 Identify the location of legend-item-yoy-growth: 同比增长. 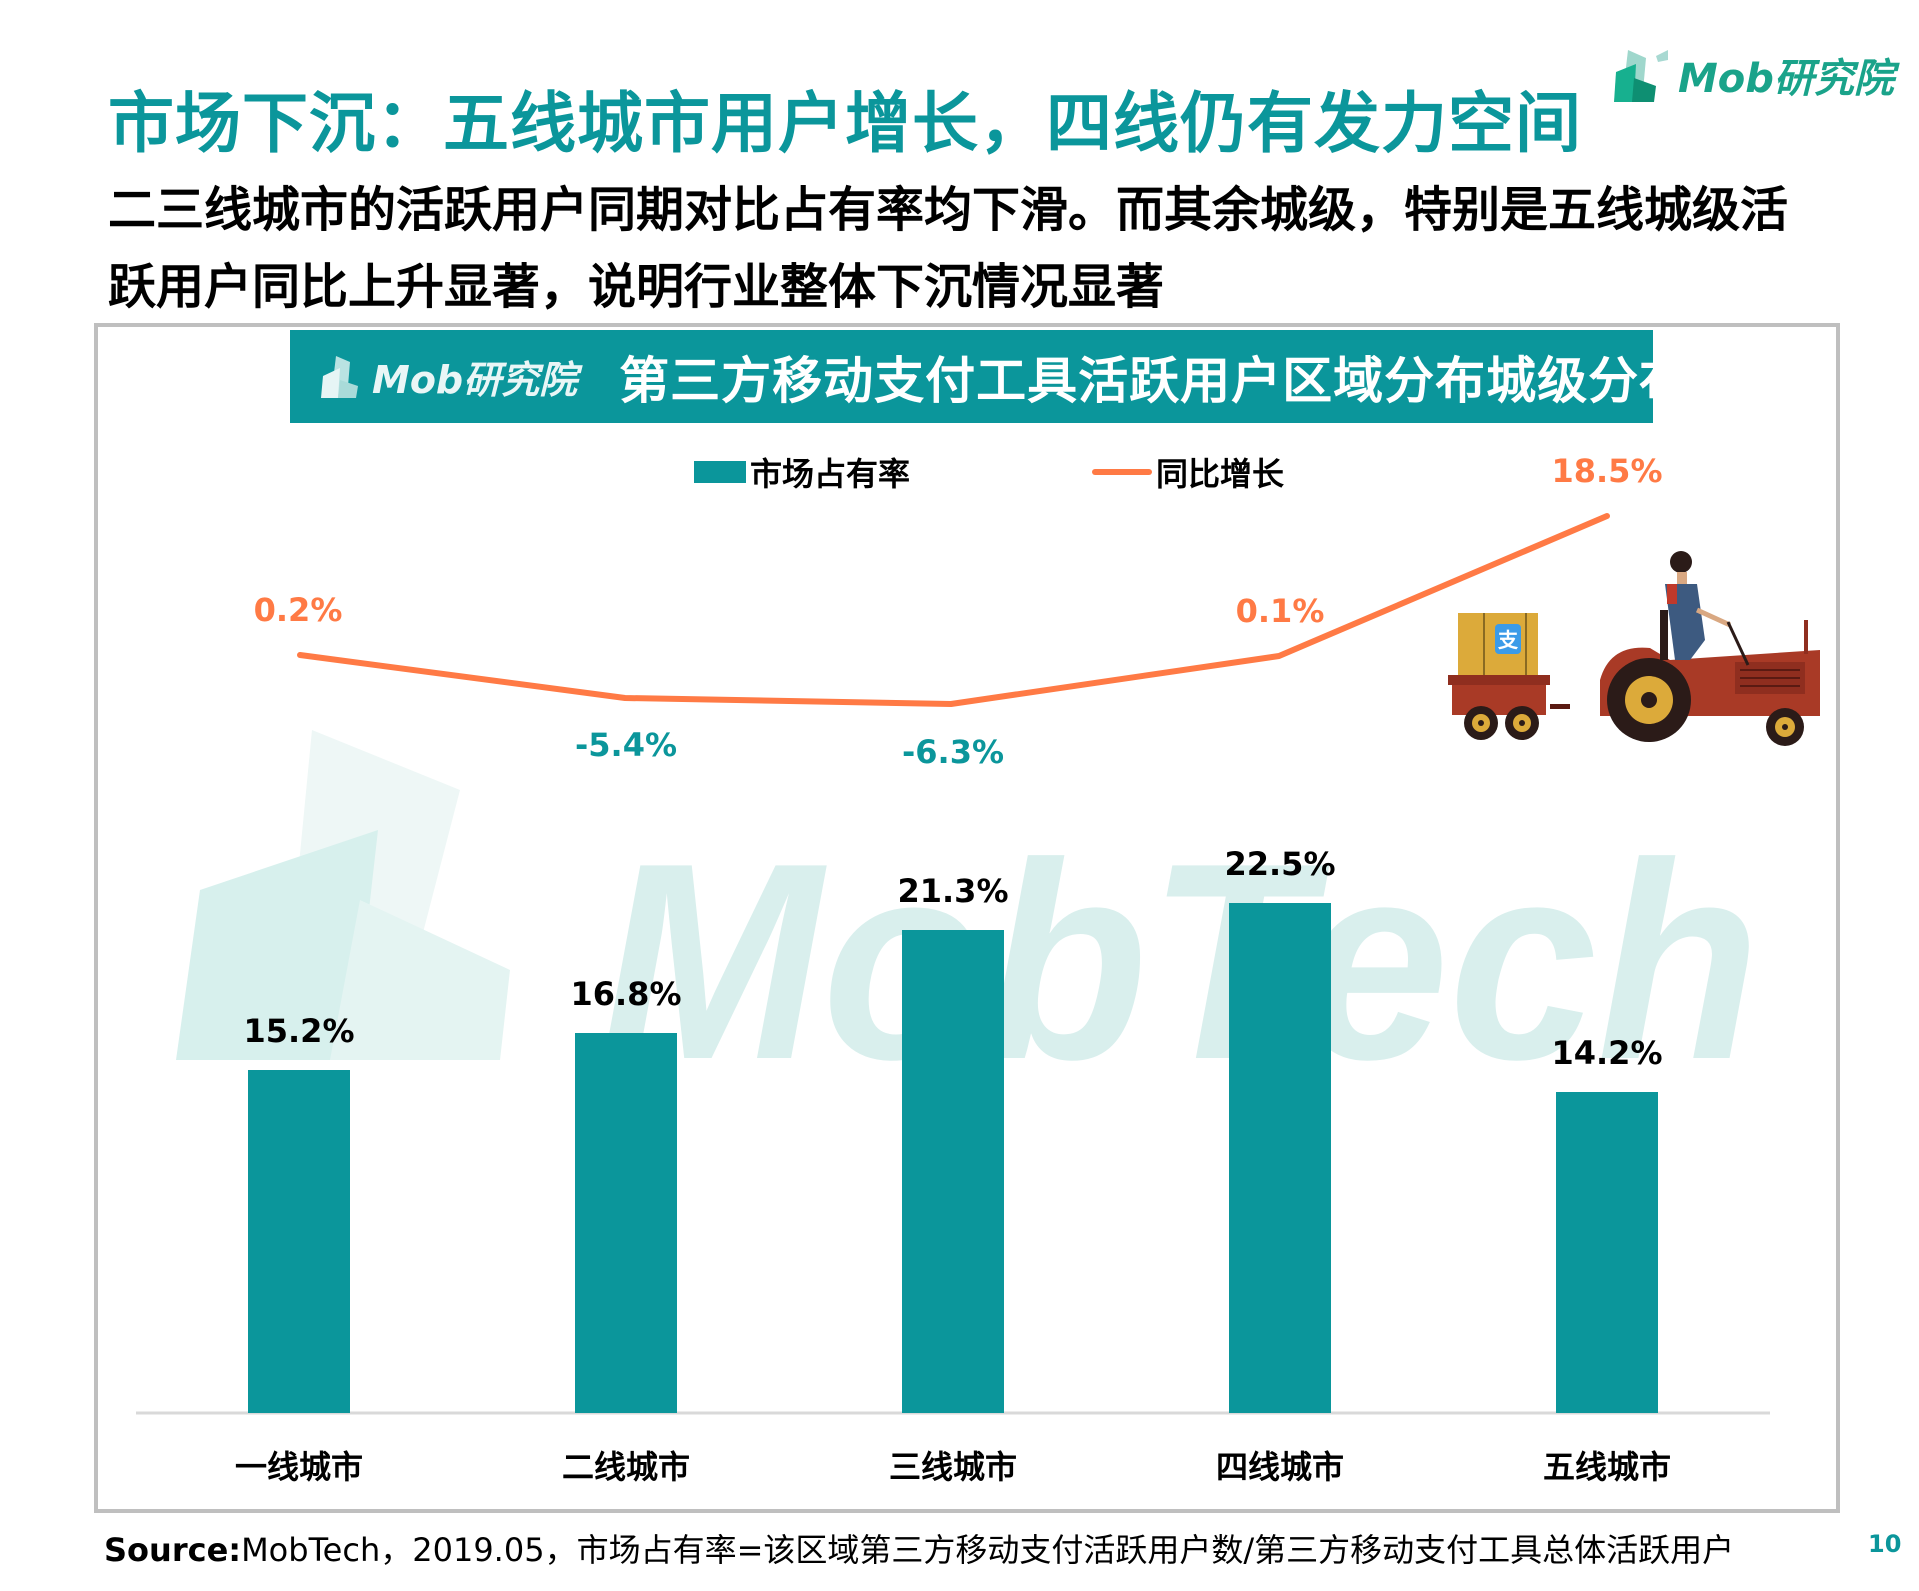
(1188, 472).